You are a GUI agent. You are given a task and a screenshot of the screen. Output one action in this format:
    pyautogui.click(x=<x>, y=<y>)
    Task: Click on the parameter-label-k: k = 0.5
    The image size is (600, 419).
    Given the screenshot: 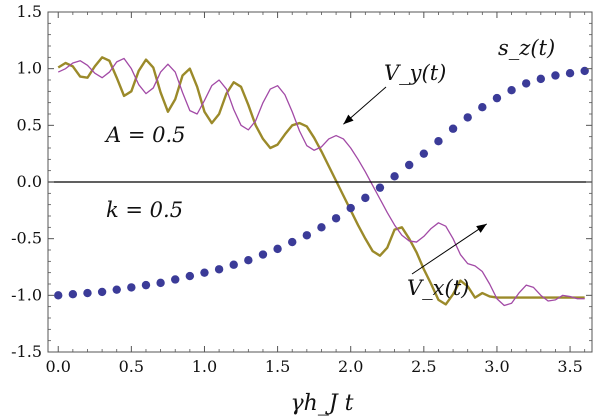 What is the action you would take?
    pyautogui.click(x=144, y=210)
    